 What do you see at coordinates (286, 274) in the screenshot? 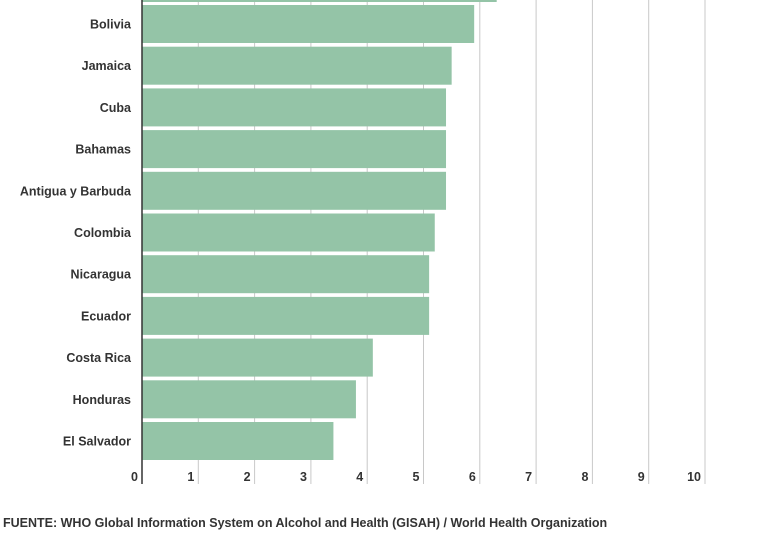
I see `bar-nicaragua` at bounding box center [286, 274].